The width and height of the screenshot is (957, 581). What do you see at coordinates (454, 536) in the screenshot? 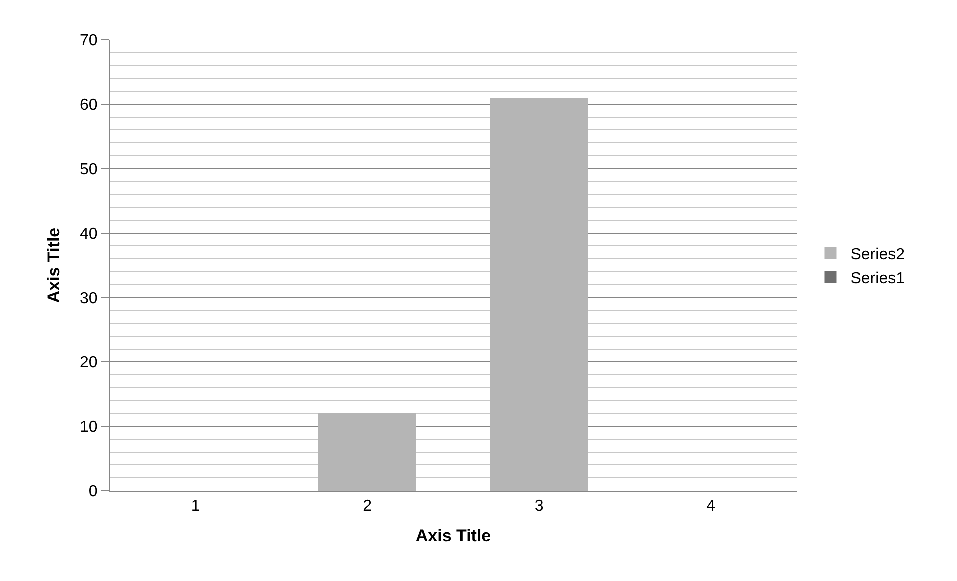
I see `x-axis-title: Axis Title` at bounding box center [454, 536].